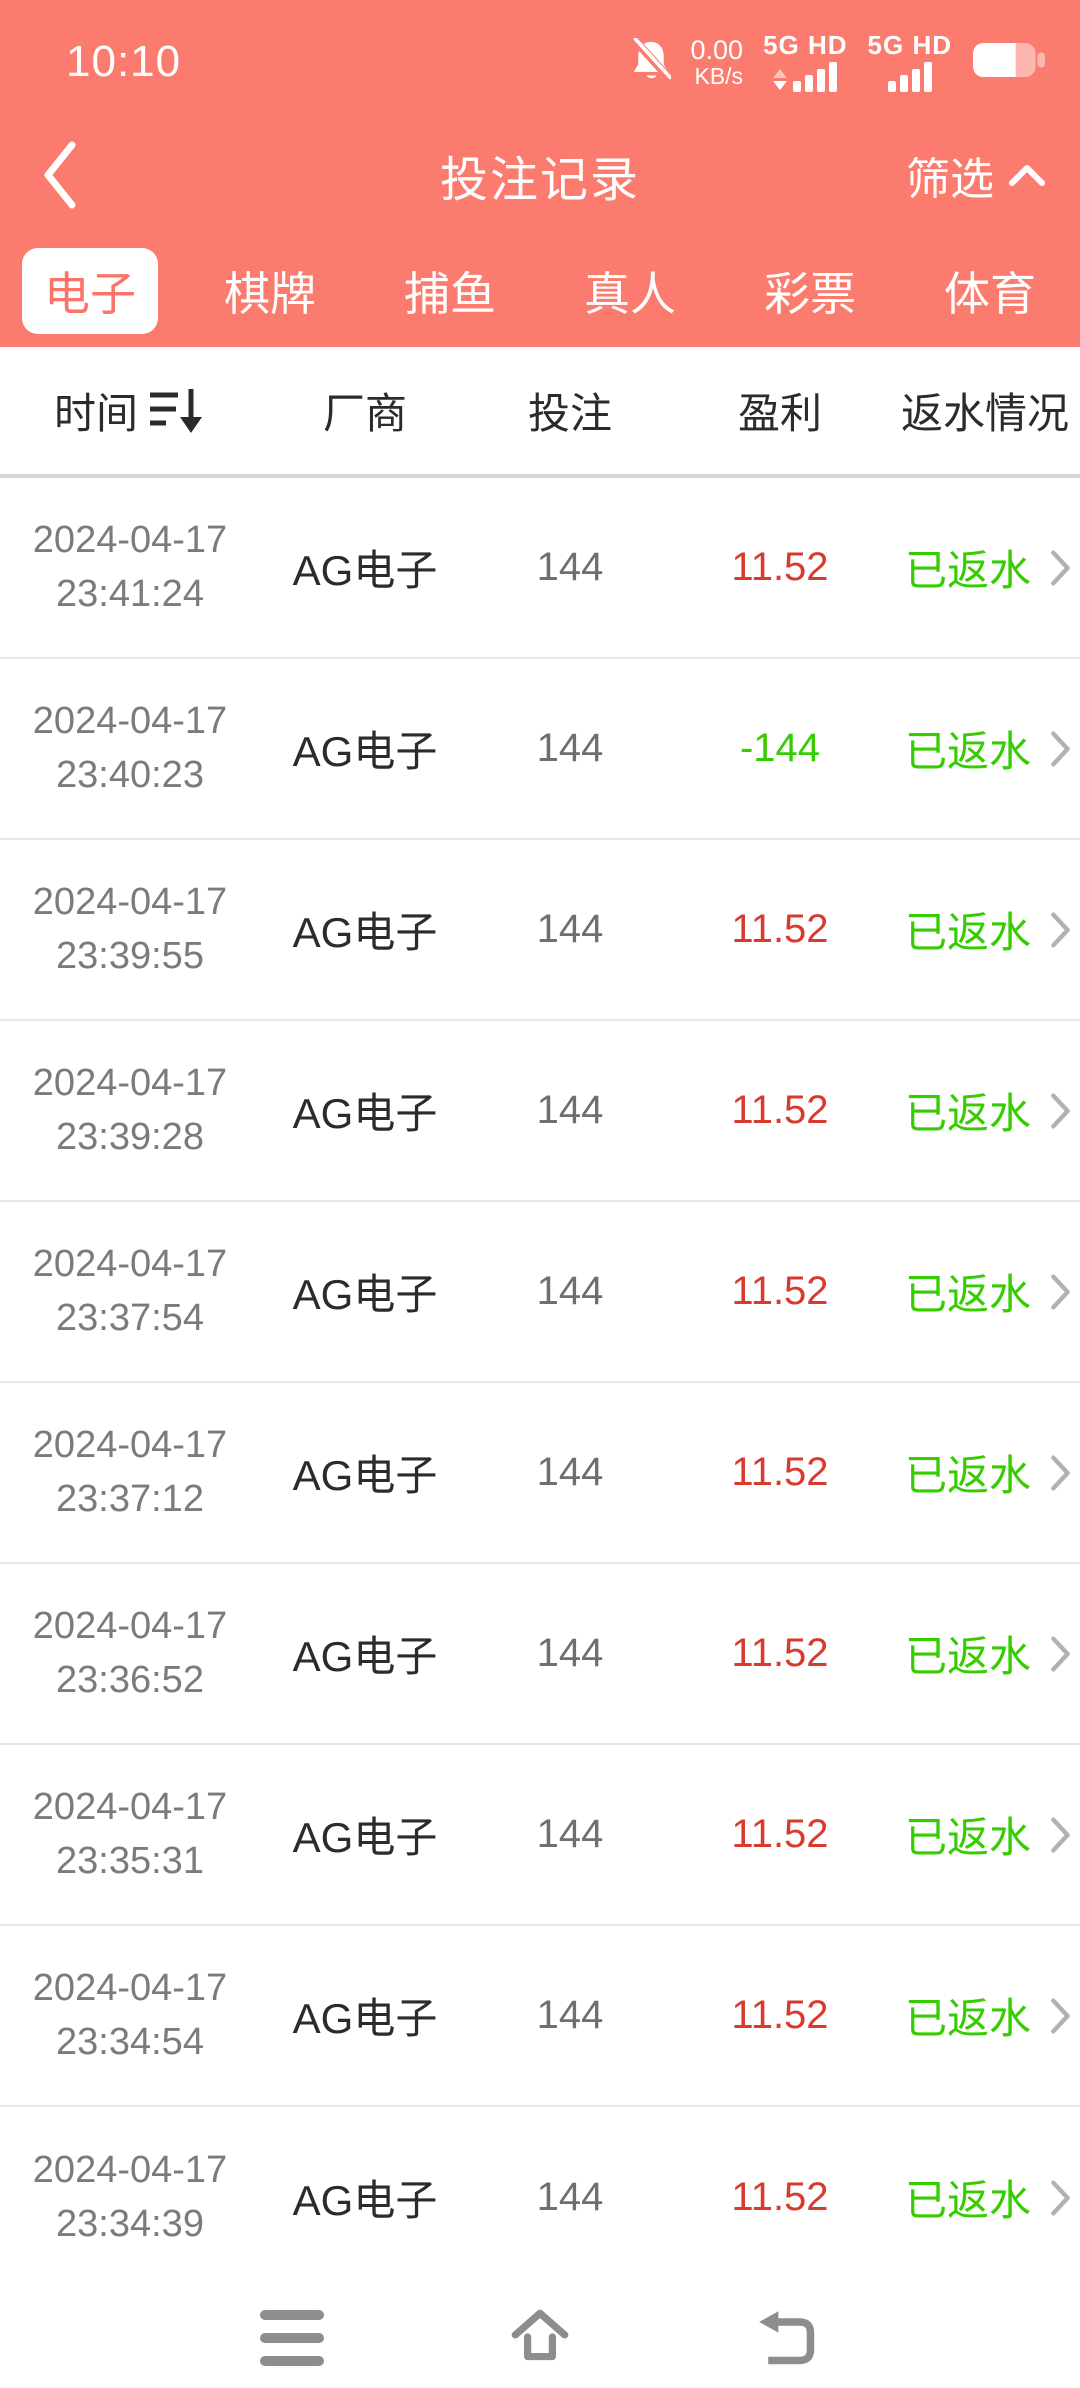 This screenshot has width=1080, height=2388. What do you see at coordinates (540, 2335) in the screenshot?
I see `home-icon` at bounding box center [540, 2335].